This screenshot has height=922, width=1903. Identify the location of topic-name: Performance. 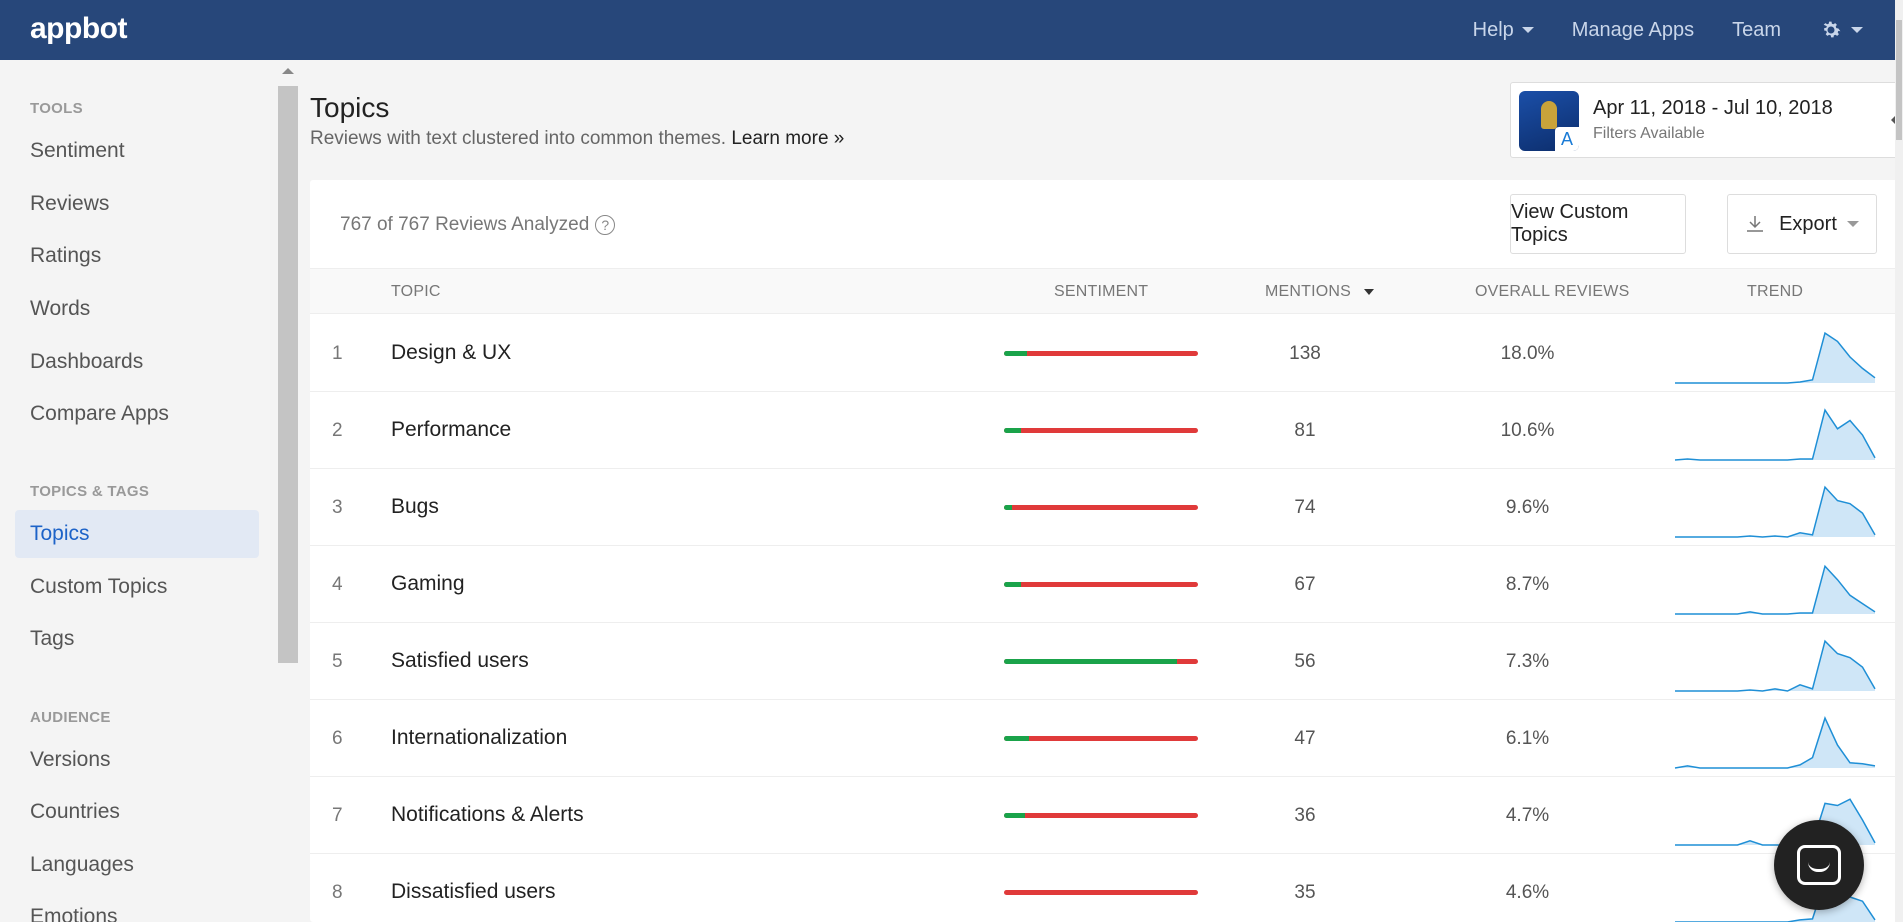
(451, 429).